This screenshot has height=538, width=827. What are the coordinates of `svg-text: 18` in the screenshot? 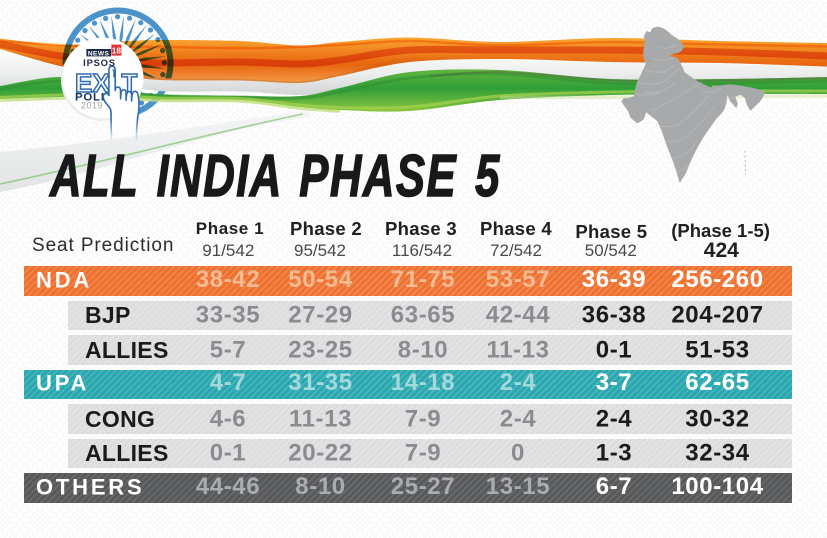 It's located at (117, 51).